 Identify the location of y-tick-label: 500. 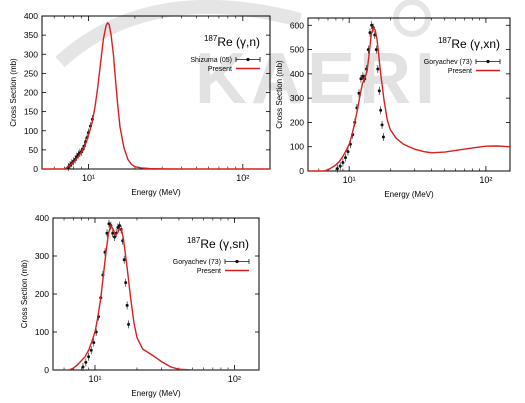
(297, 50).